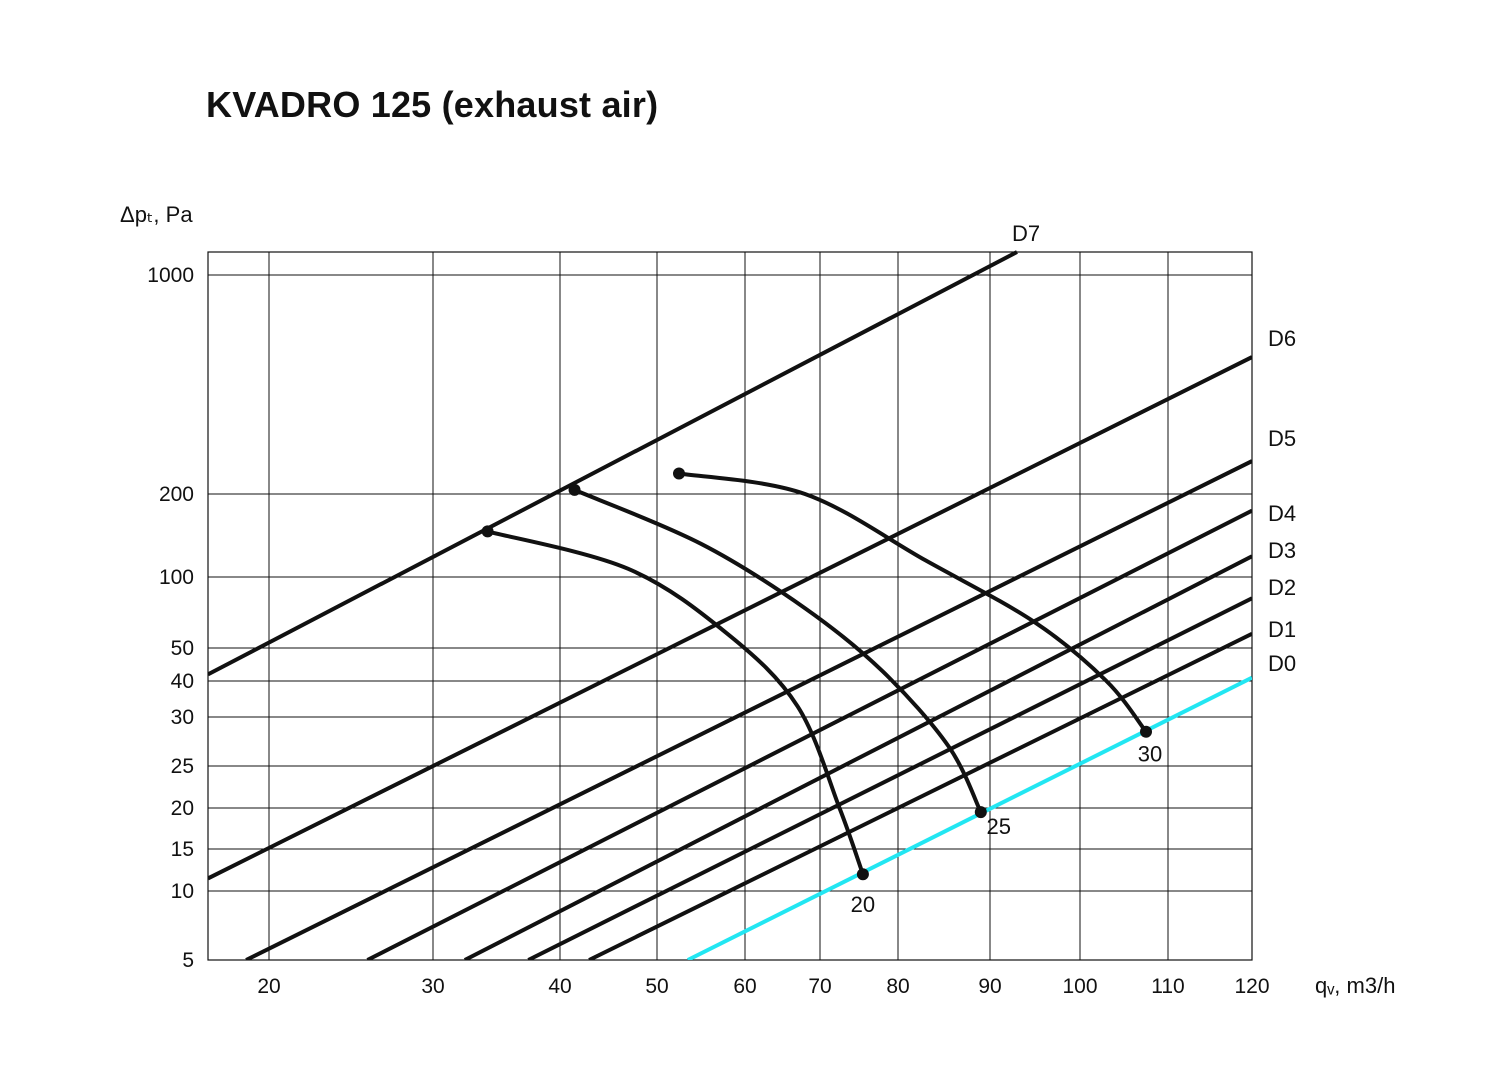 The image size is (1500, 1078). What do you see at coordinates (863, 904) in the screenshot?
I see `fan-curve-label-20: 20` at bounding box center [863, 904].